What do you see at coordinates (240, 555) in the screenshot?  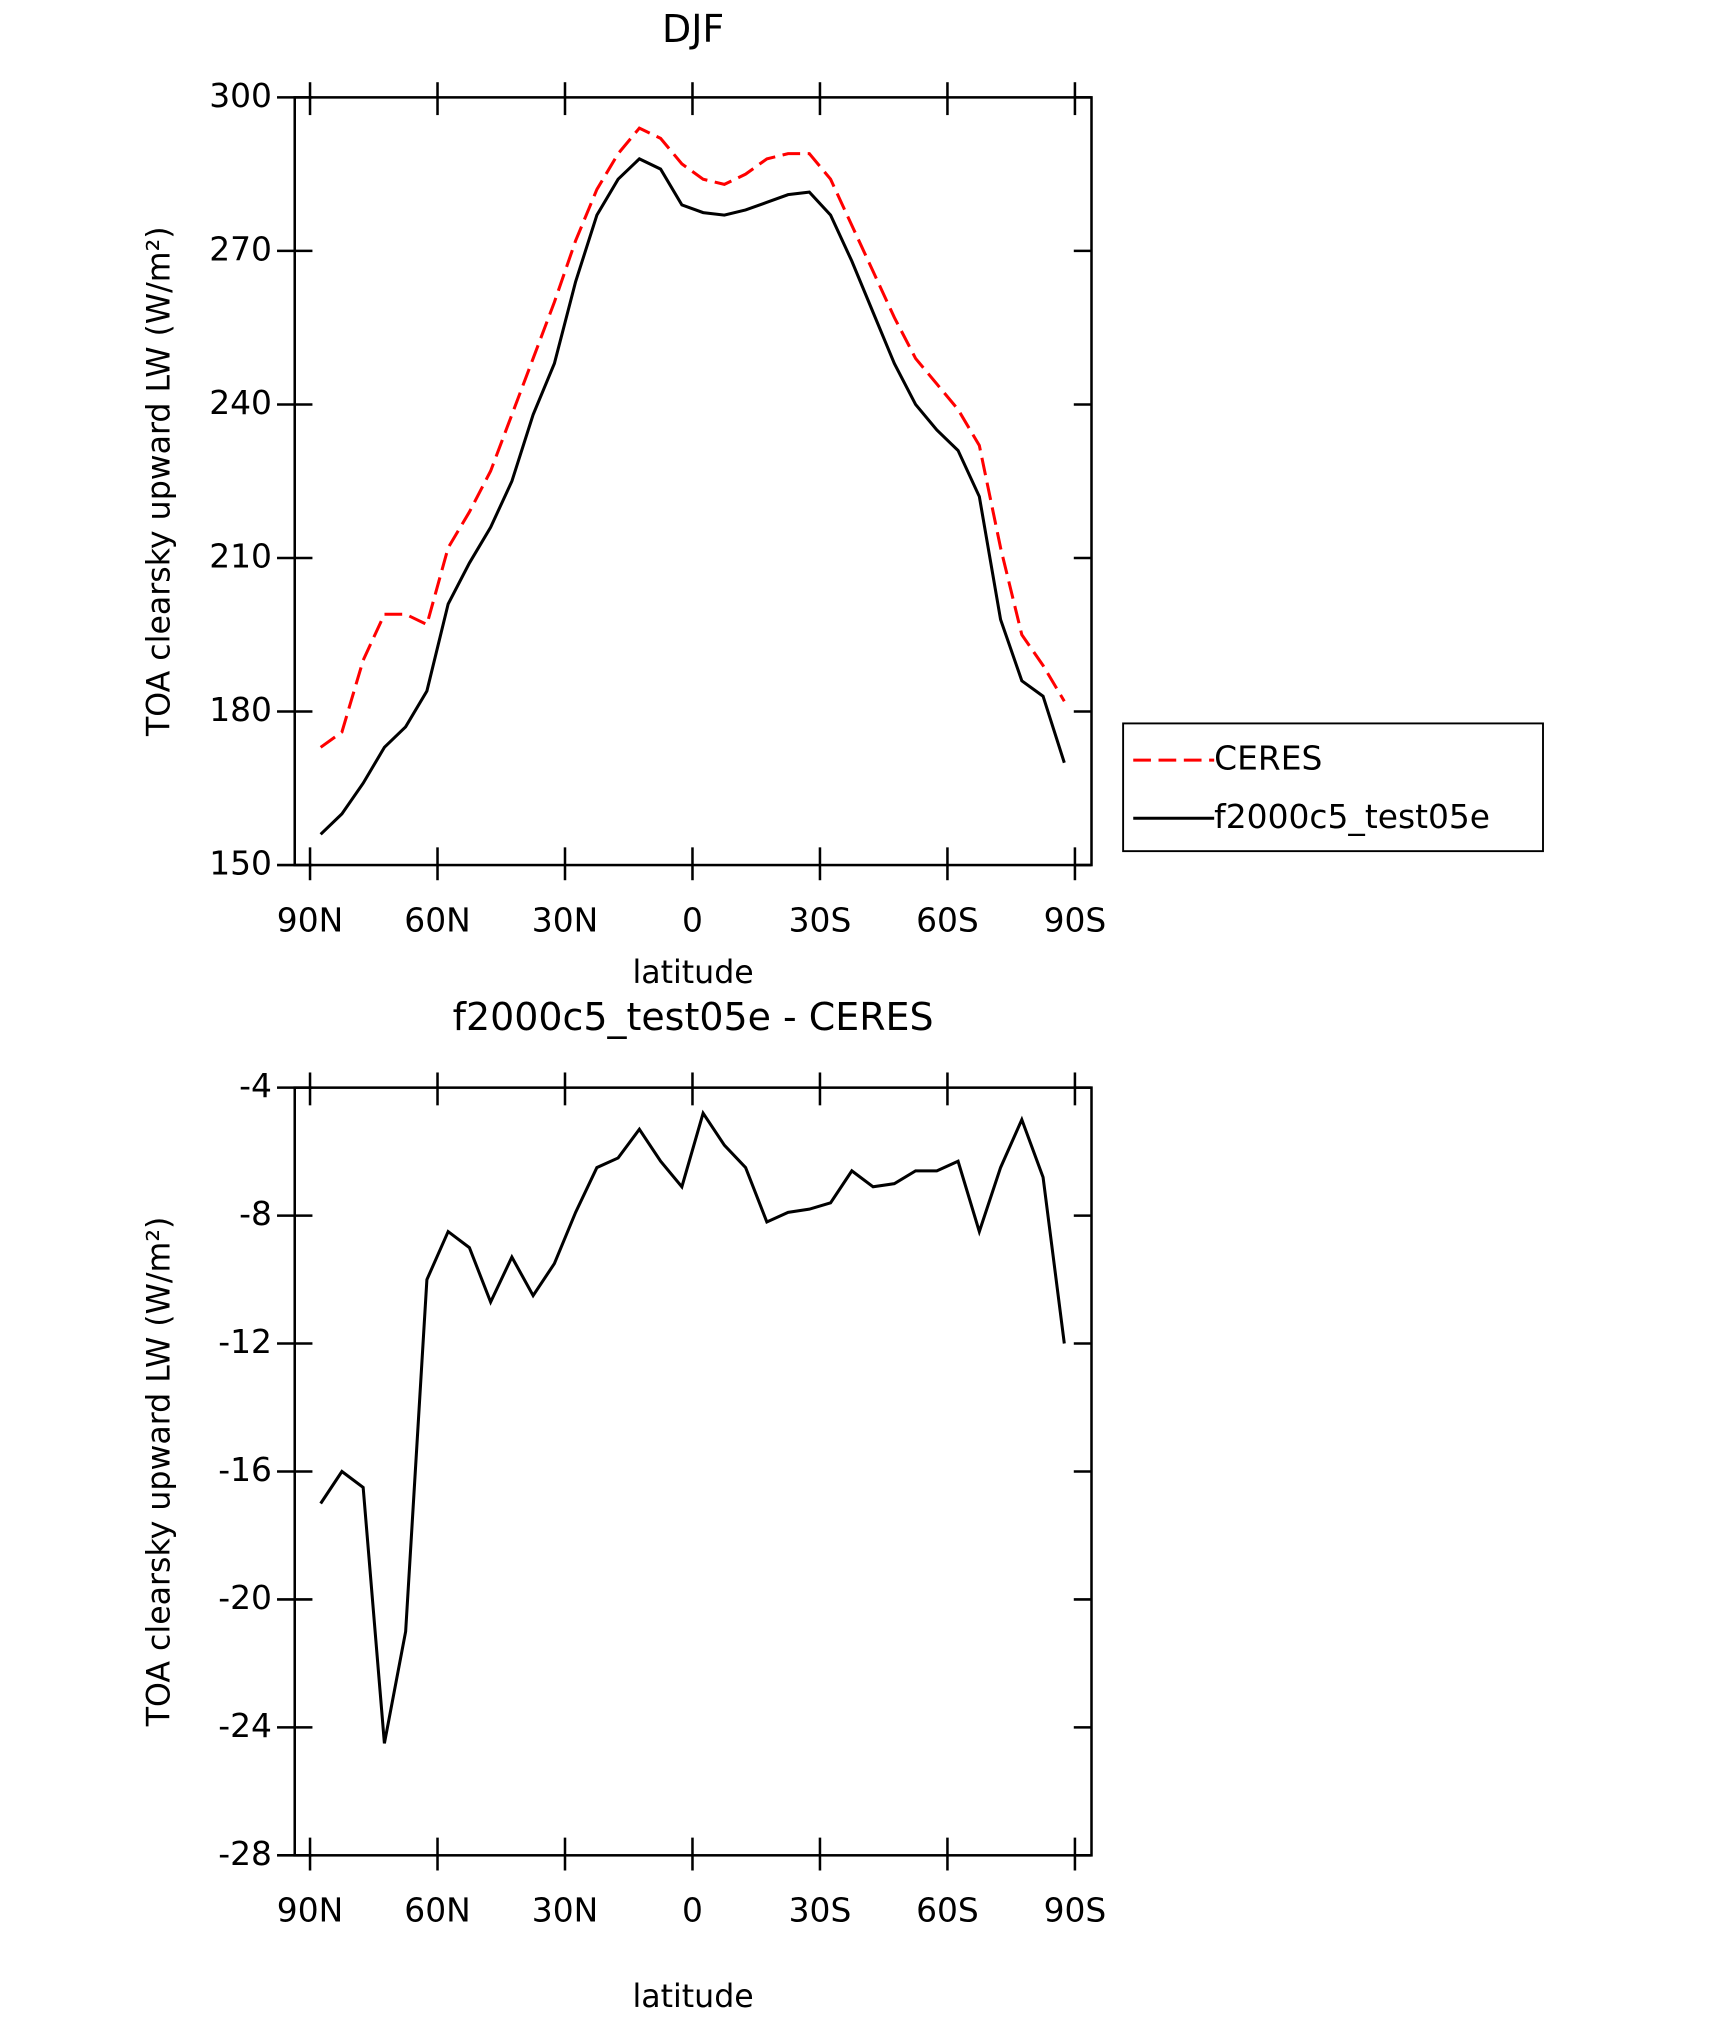 I see `y-tick-label: 210` at bounding box center [240, 555].